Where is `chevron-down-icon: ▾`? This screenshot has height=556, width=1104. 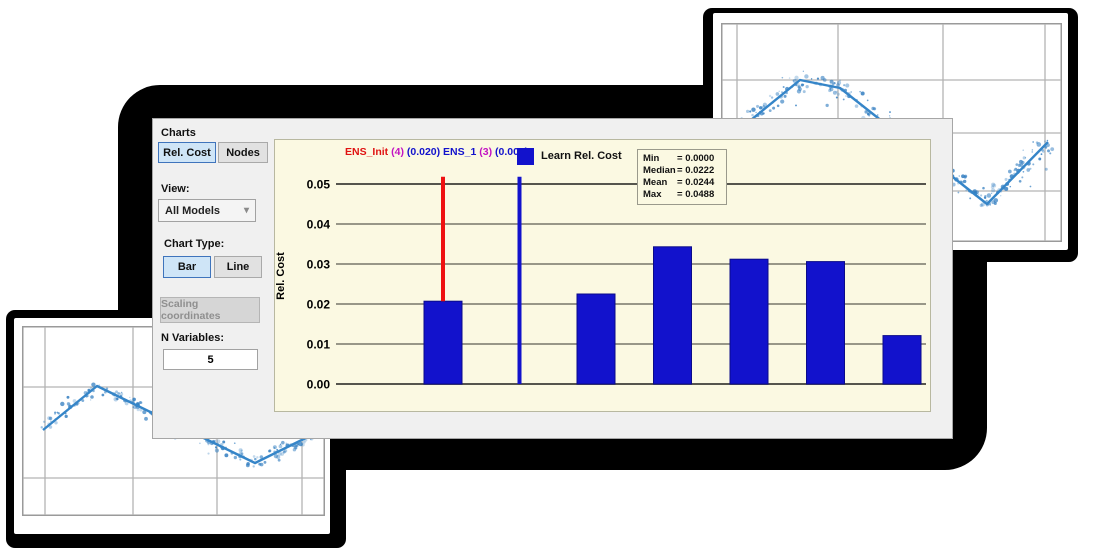
chevron-down-icon: ▾ is located at coordinates (246, 210).